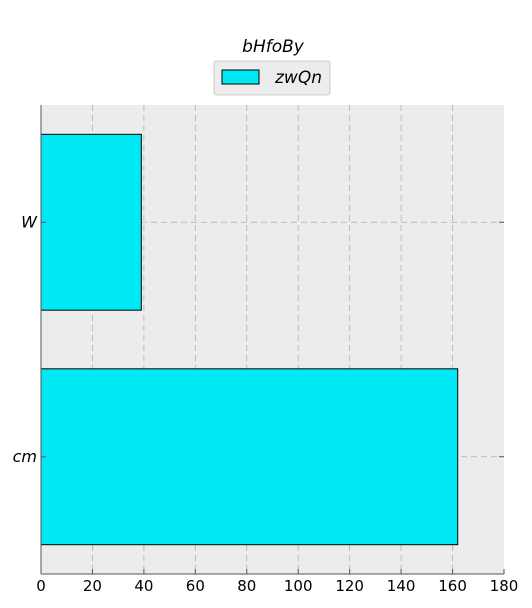 The height and width of the screenshot is (608, 532). I want to click on x-tick-label: 160, so click(452, 586).